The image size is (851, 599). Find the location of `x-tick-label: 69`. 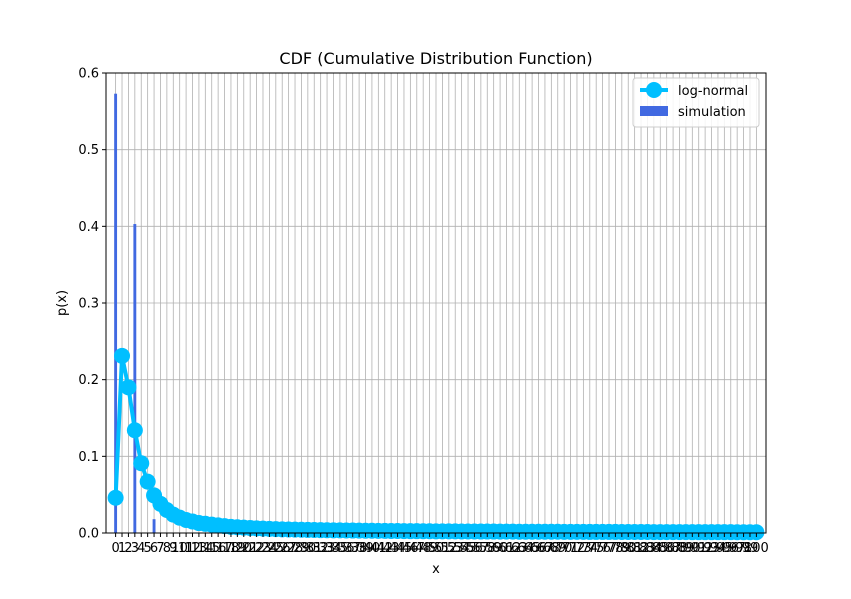

x-tick-label: 69 is located at coordinates (557, 548).